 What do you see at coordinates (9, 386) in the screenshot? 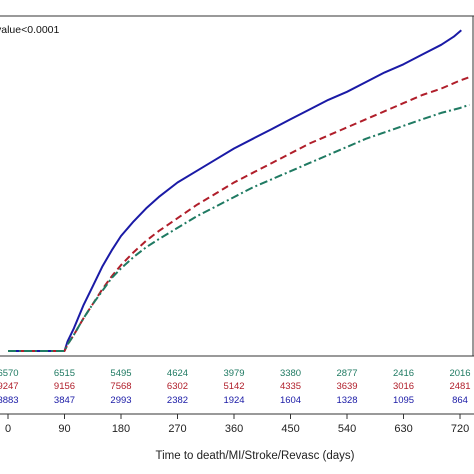
I see `risk-count: 9247` at bounding box center [9, 386].